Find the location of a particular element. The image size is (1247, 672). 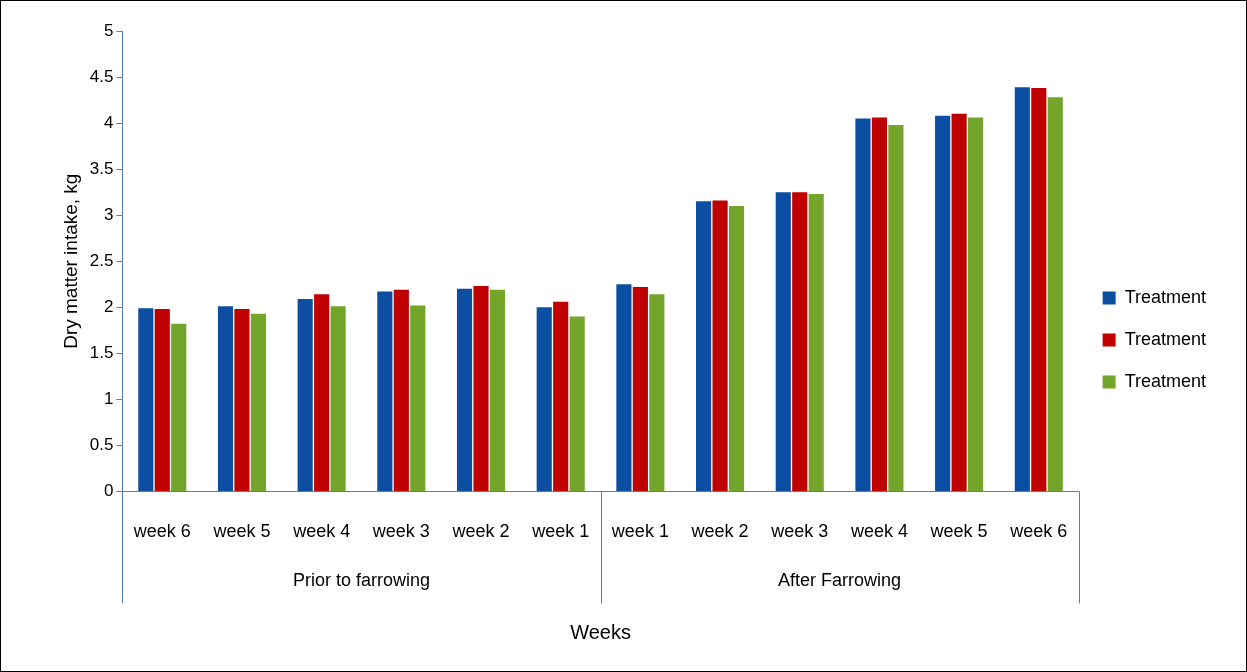

y-tick-label: 1.5 is located at coordinates (101, 352).